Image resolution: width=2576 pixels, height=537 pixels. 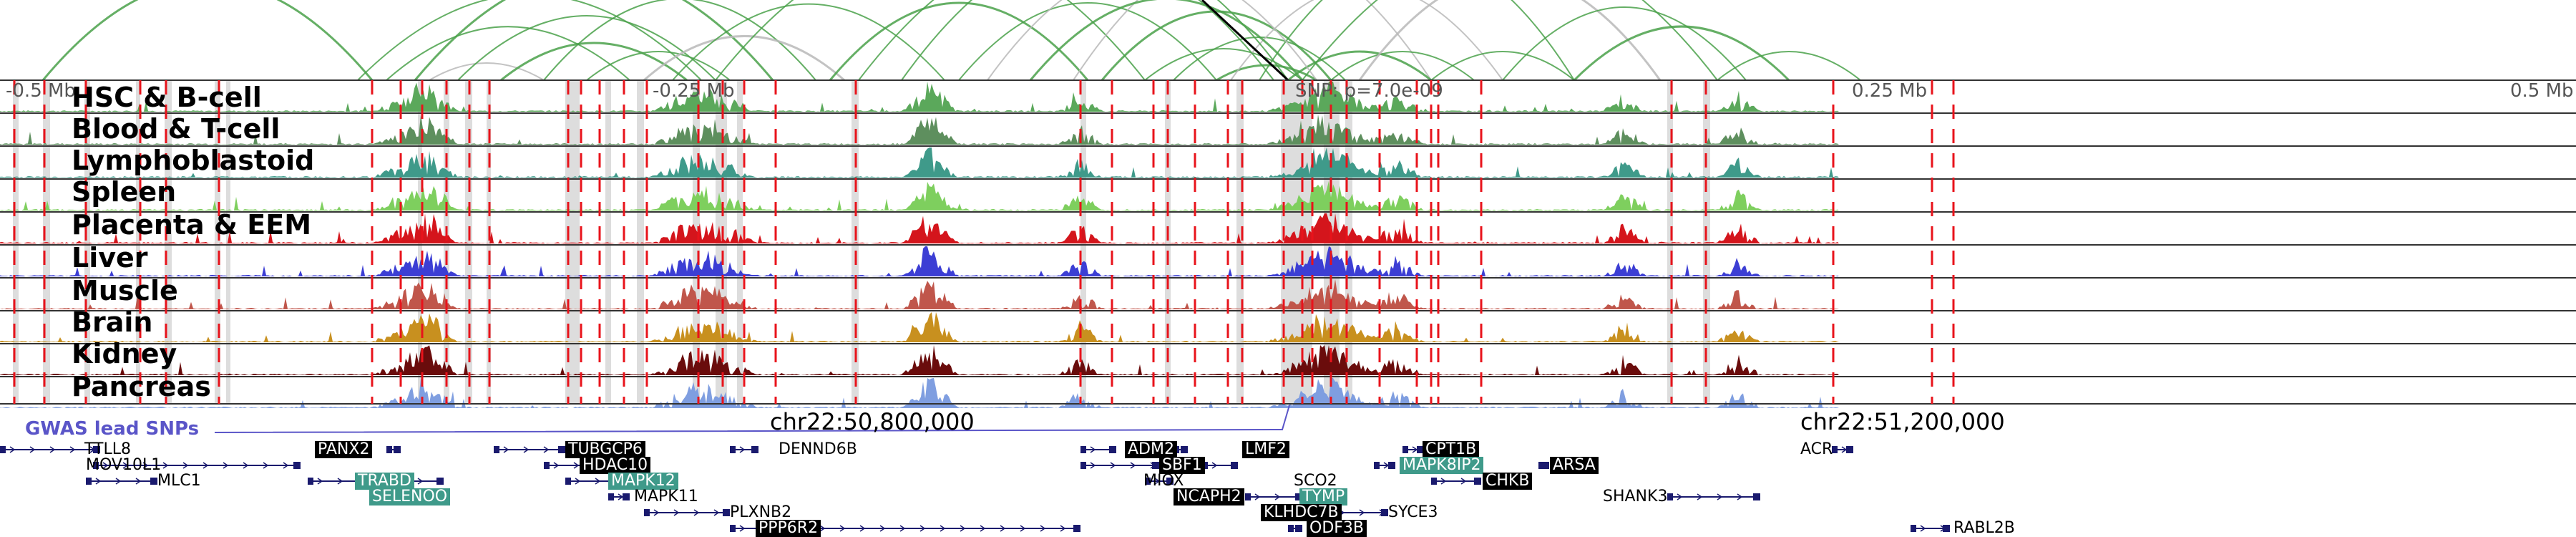 What do you see at coordinates (1301, 512) in the screenshot?
I see `gene-label-klhdc7b: KLHDC7B` at bounding box center [1301, 512].